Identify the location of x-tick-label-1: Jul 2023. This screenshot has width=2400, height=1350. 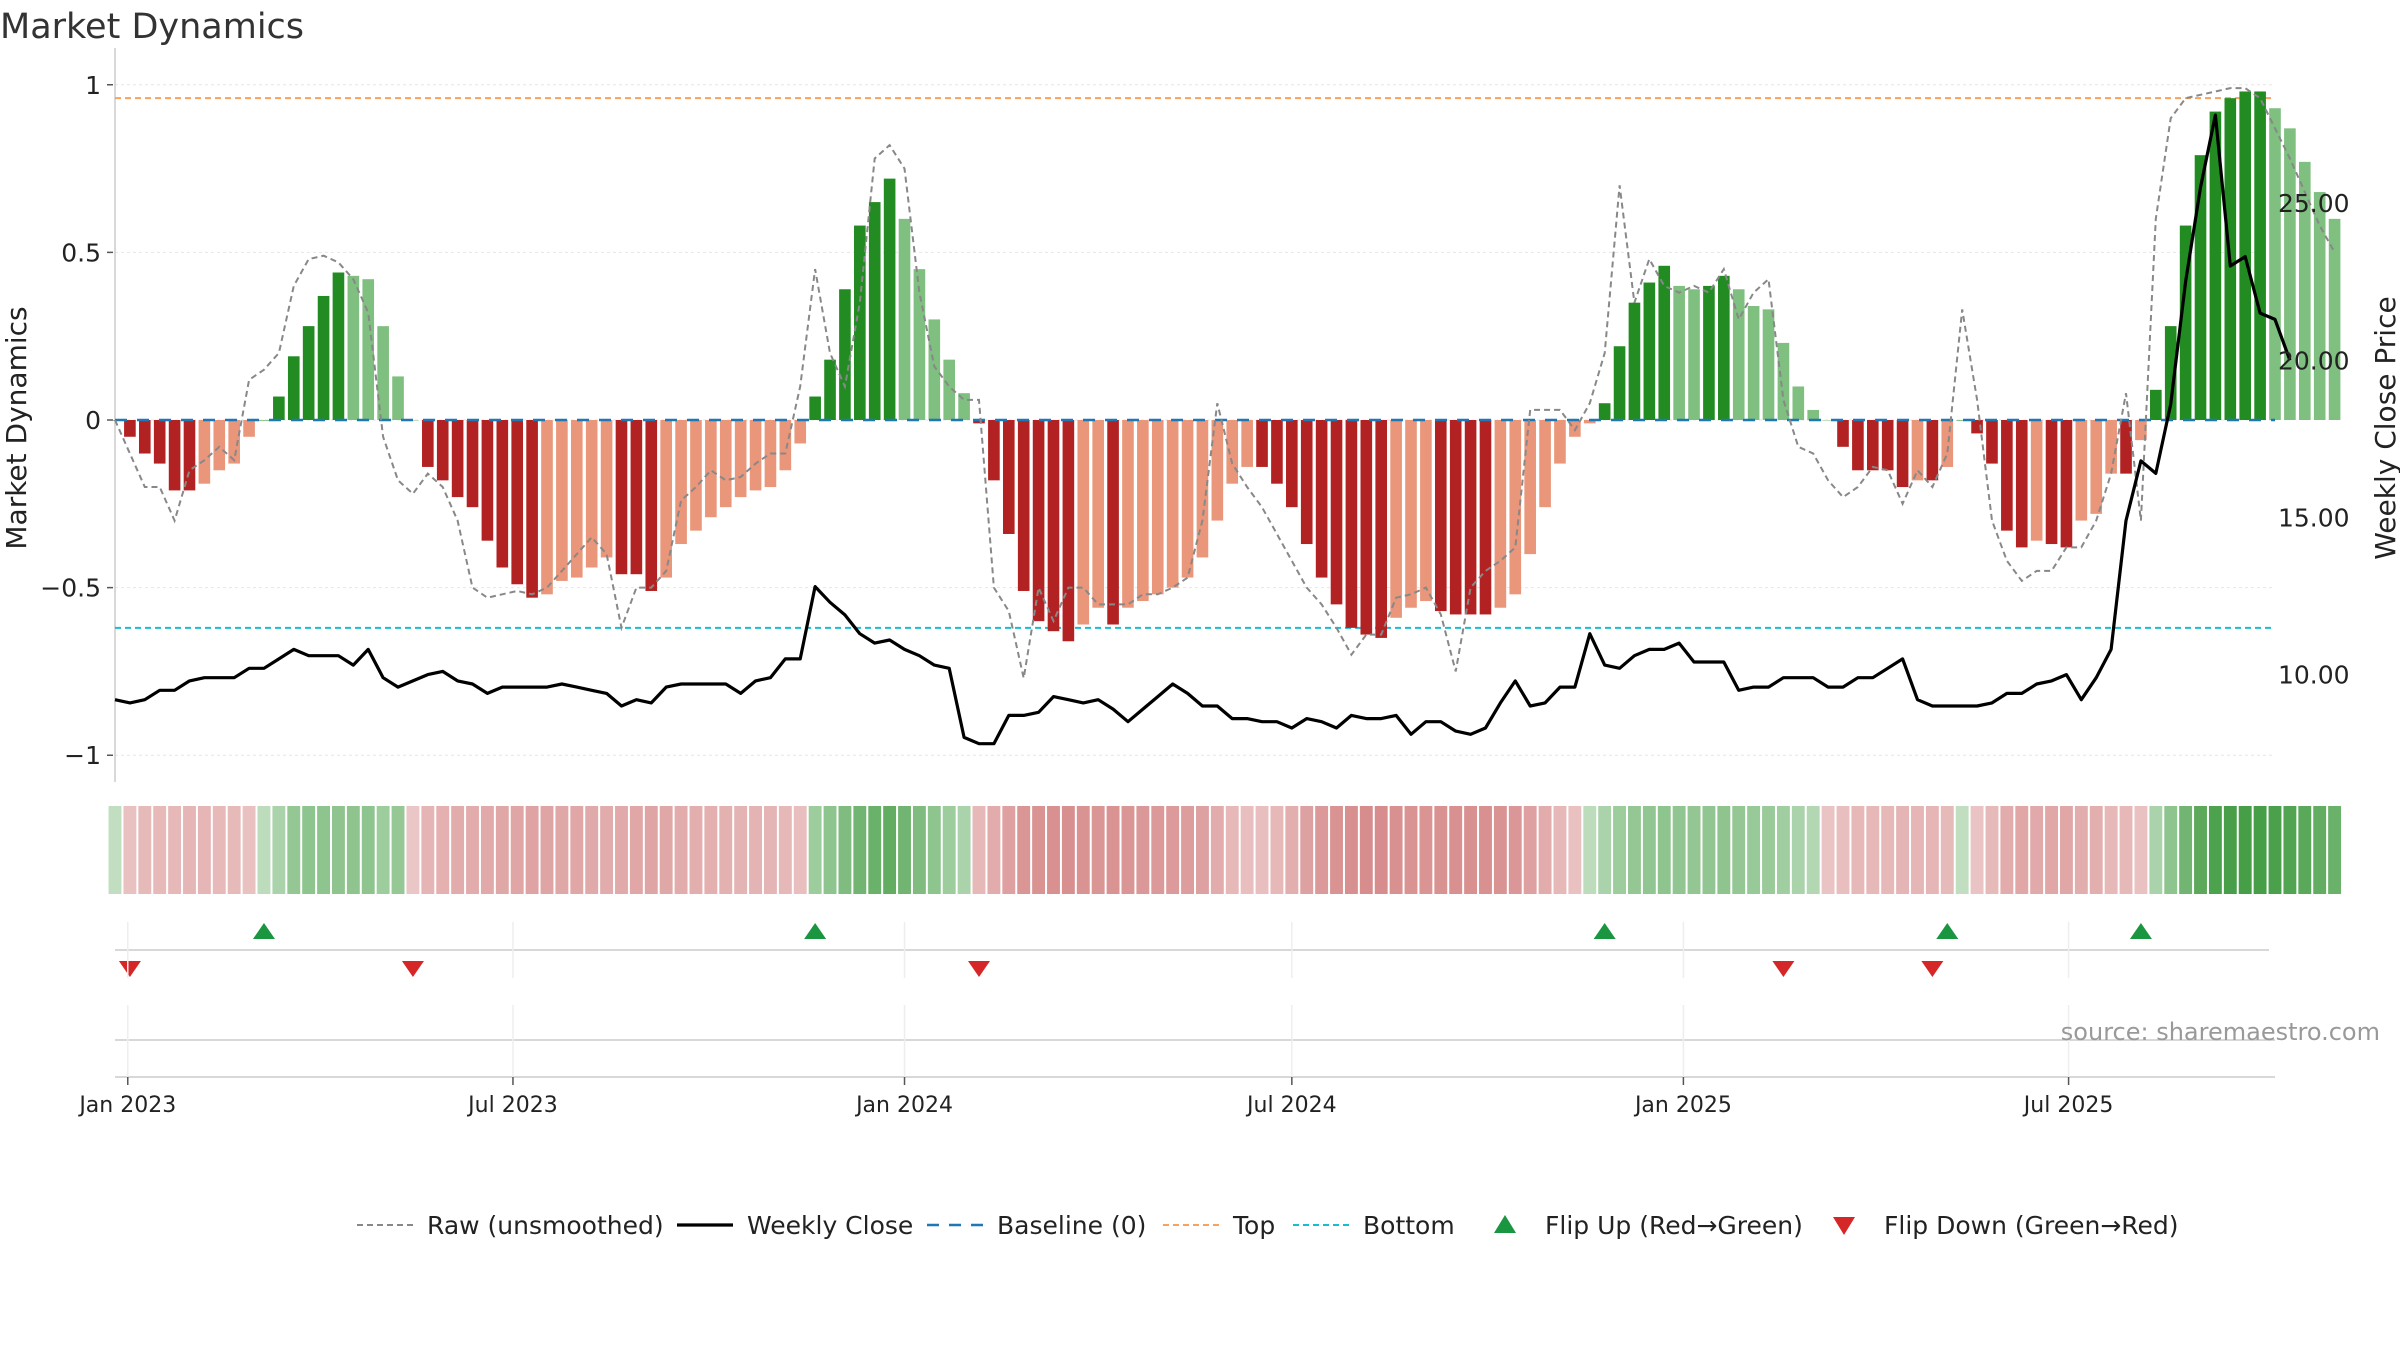
(512, 1105).